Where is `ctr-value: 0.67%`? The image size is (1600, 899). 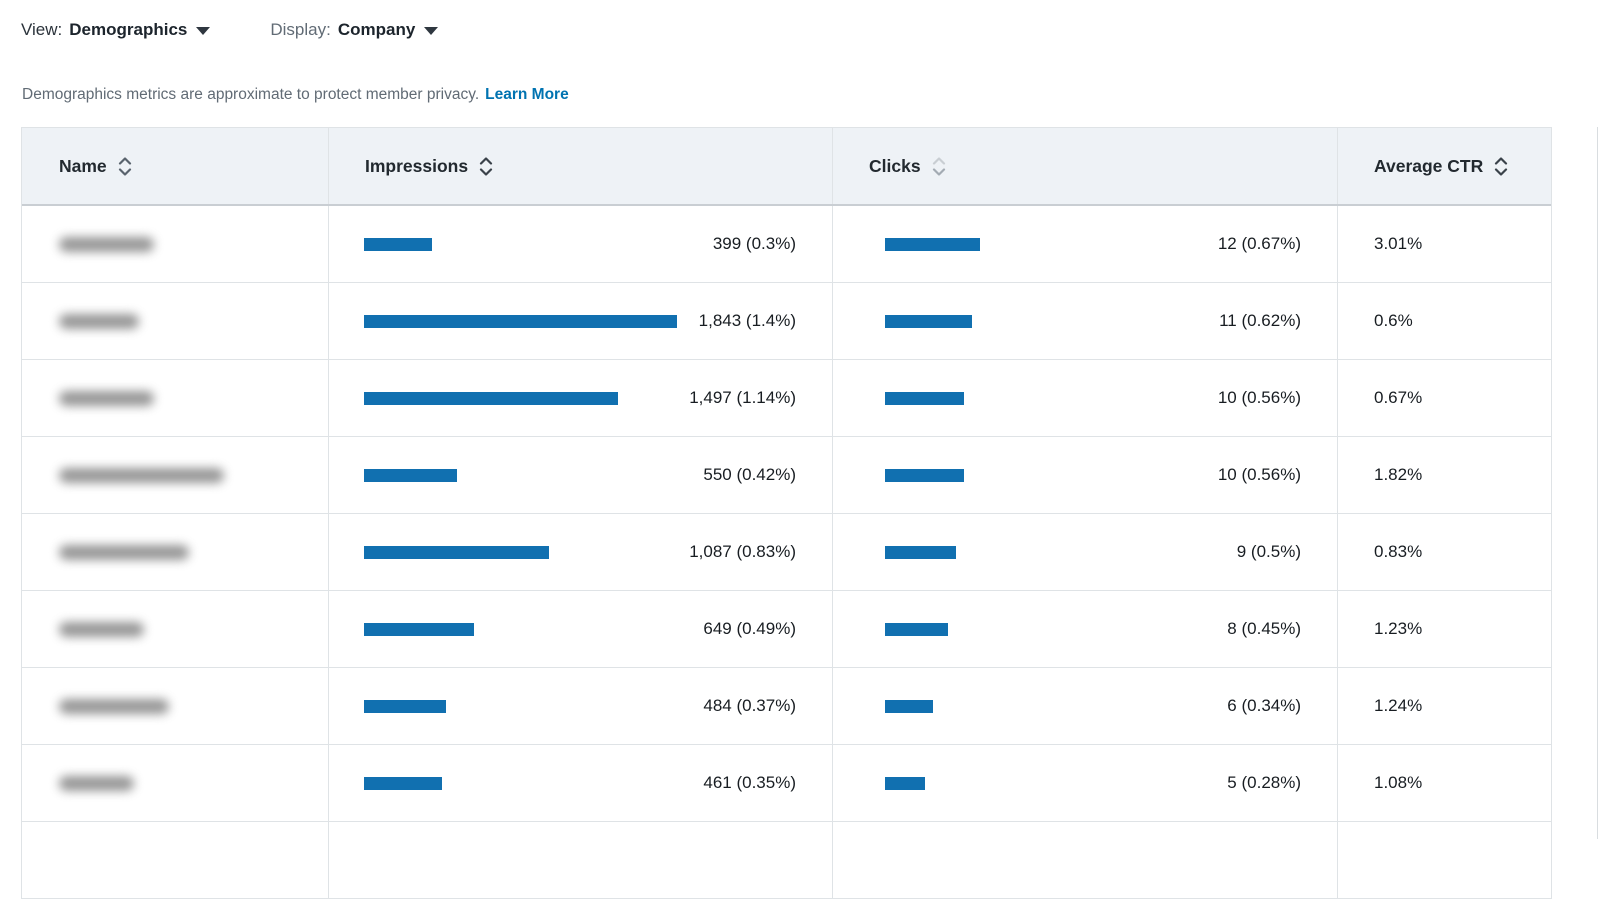 ctr-value: 0.67% is located at coordinates (1398, 397).